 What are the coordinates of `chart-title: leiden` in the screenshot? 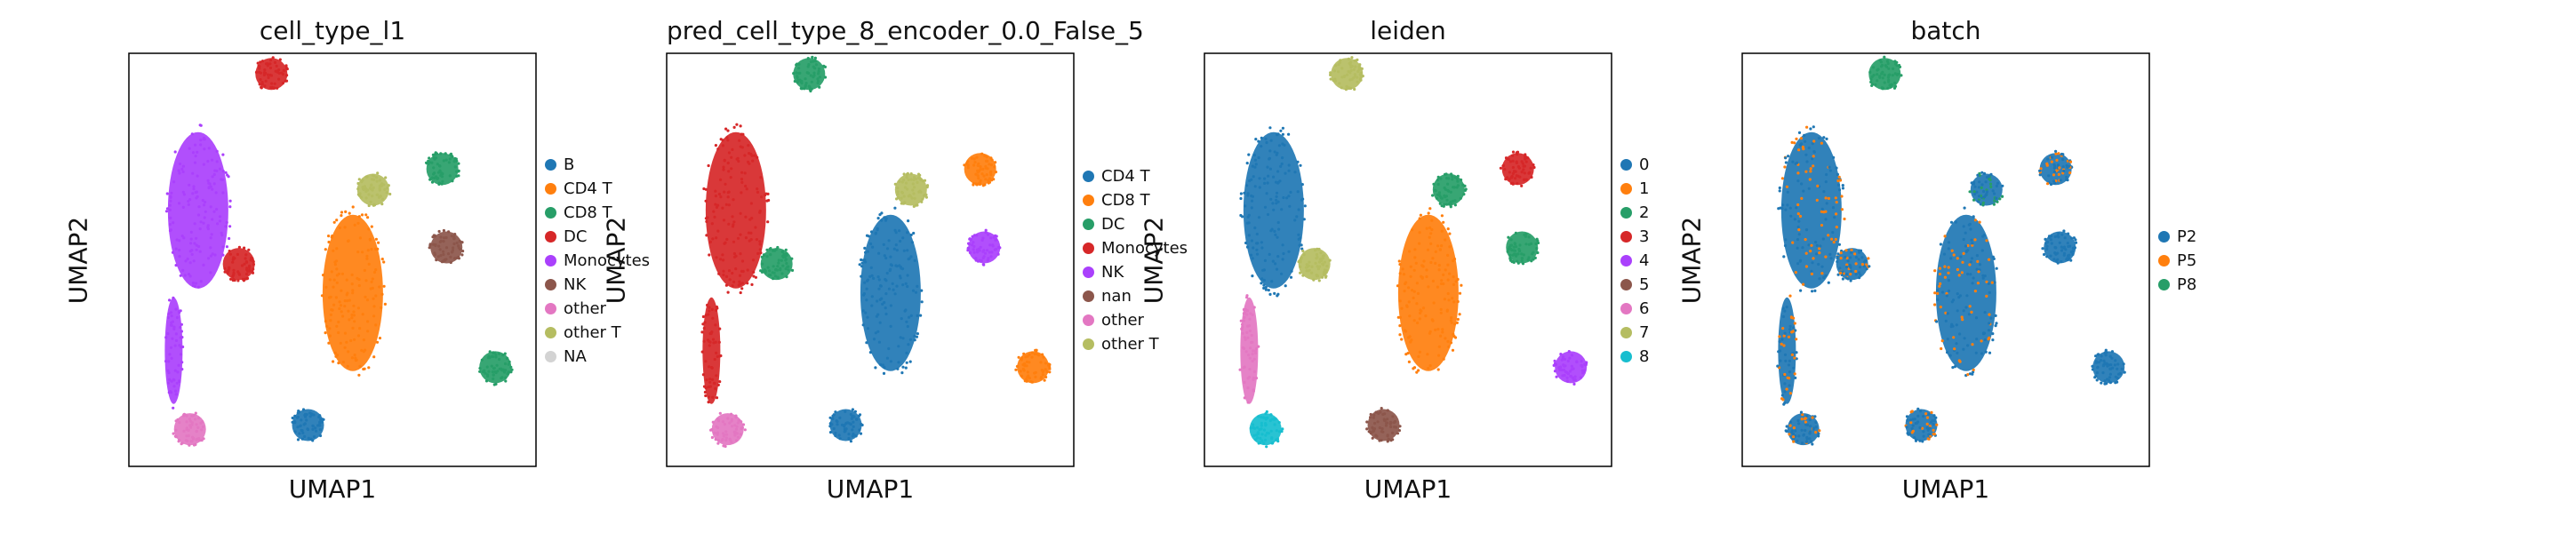 It's located at (1408, 30).